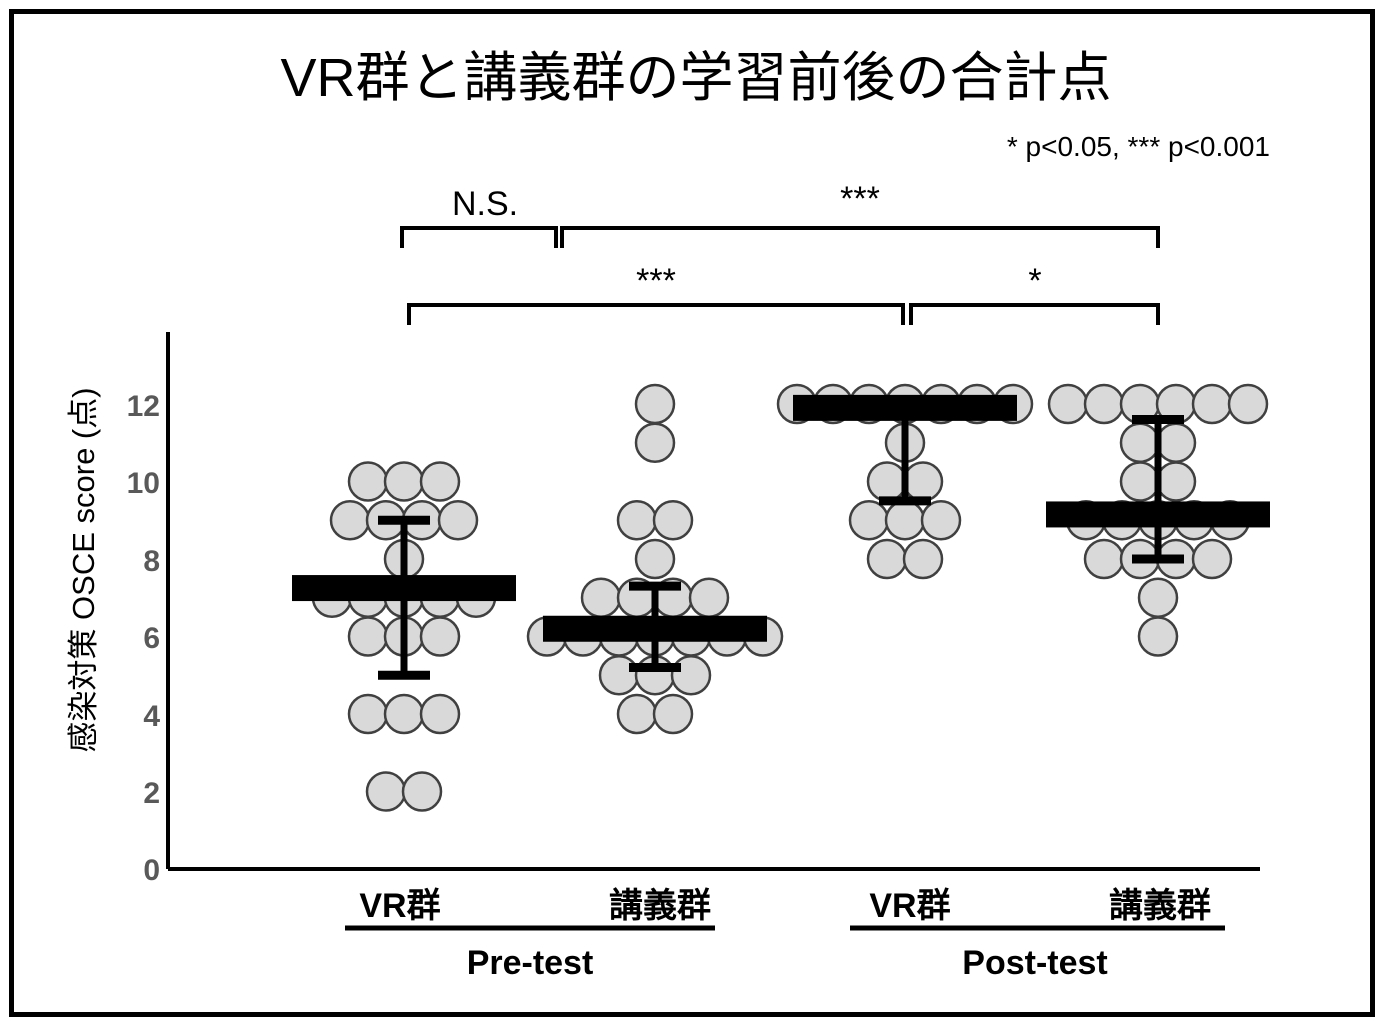  Describe the element at coordinates (1035, 281) in the screenshot. I see `sig-label-post-vr-post-lec: *` at that location.